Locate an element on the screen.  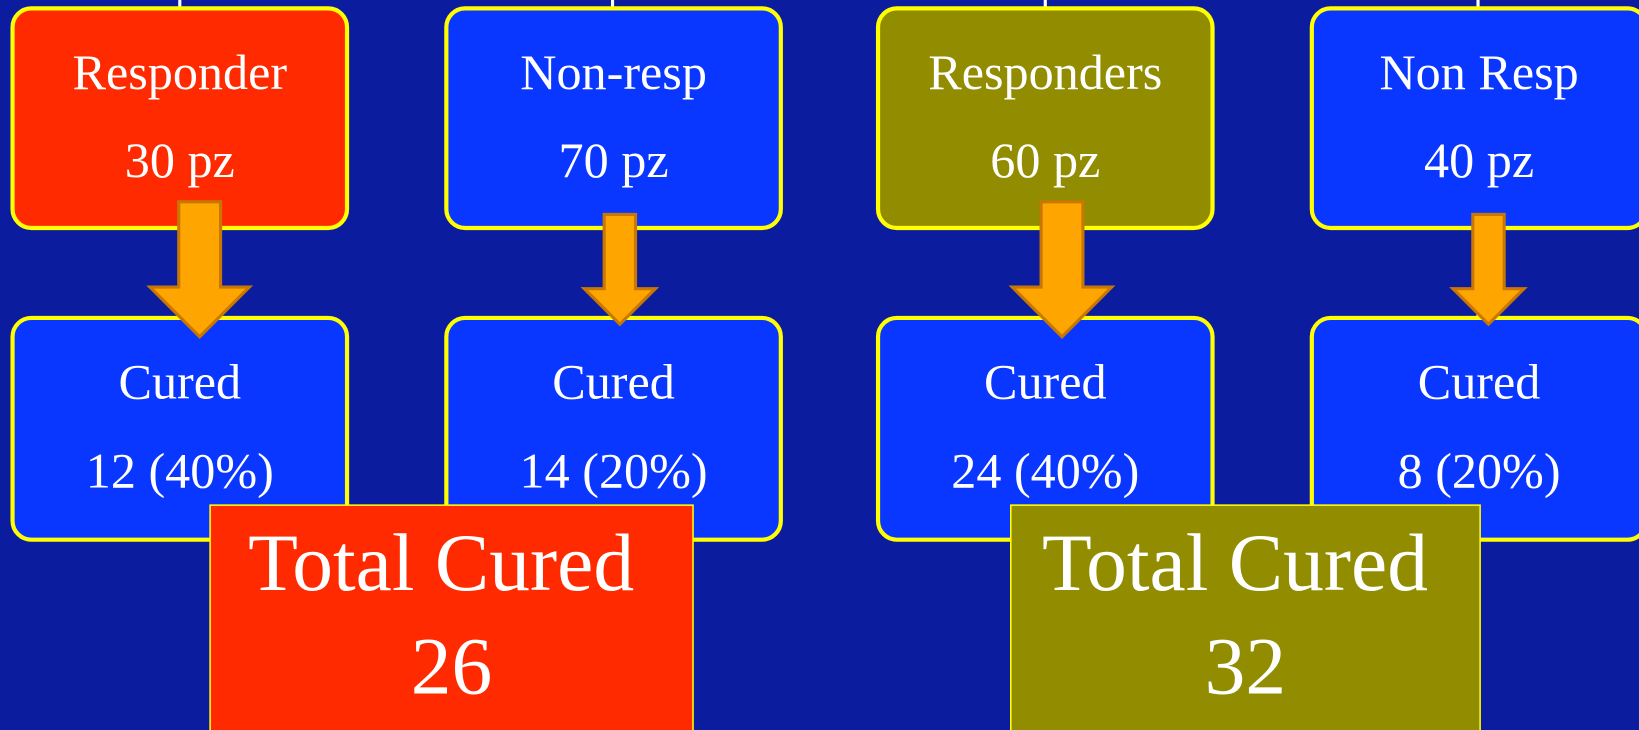
cured-value: 24 (40%) is located at coordinates (1045, 470).